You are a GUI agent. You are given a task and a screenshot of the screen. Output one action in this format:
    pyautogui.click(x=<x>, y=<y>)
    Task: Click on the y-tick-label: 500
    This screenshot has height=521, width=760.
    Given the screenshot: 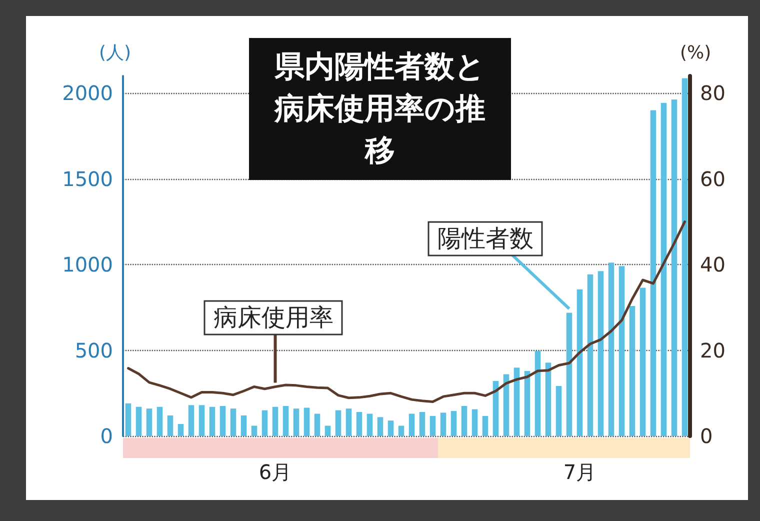 What is the action you would take?
    pyautogui.click(x=93, y=350)
    